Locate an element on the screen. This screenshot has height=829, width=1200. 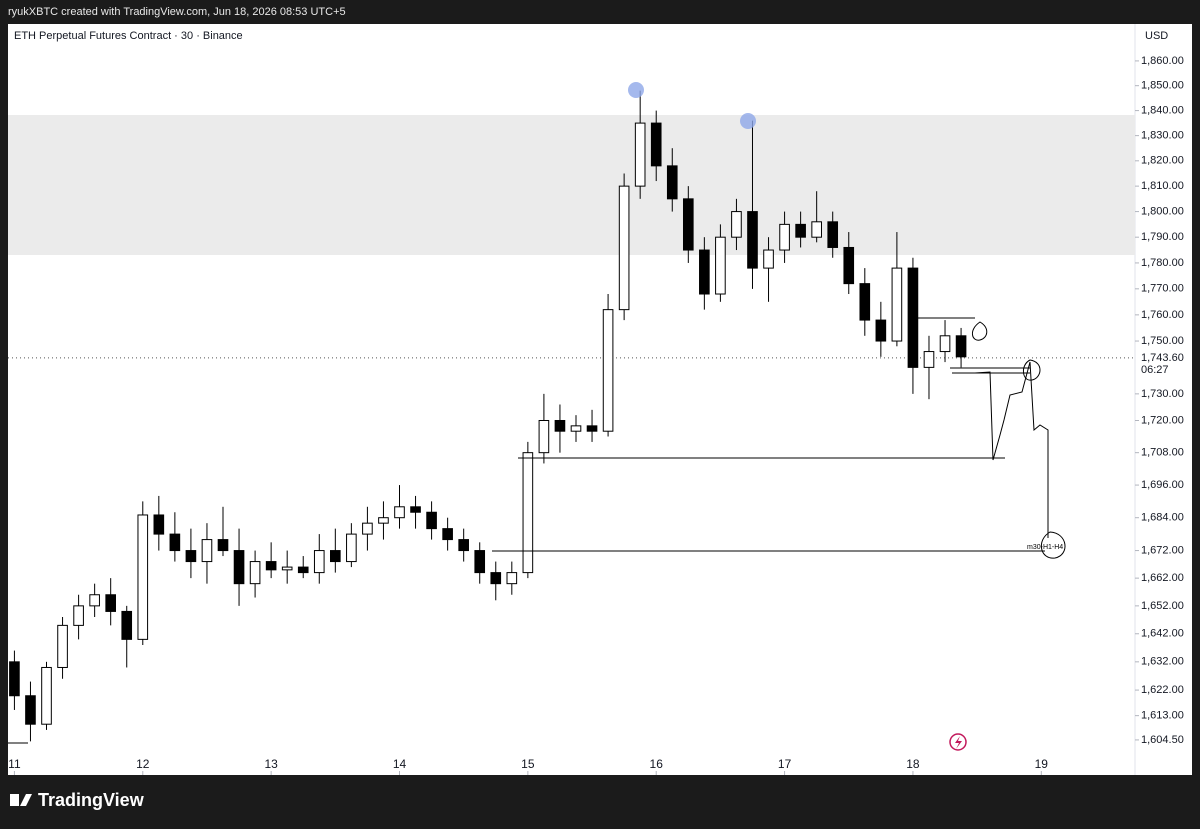
y-tick-label: 1,840.00 is located at coordinates (1162, 110).